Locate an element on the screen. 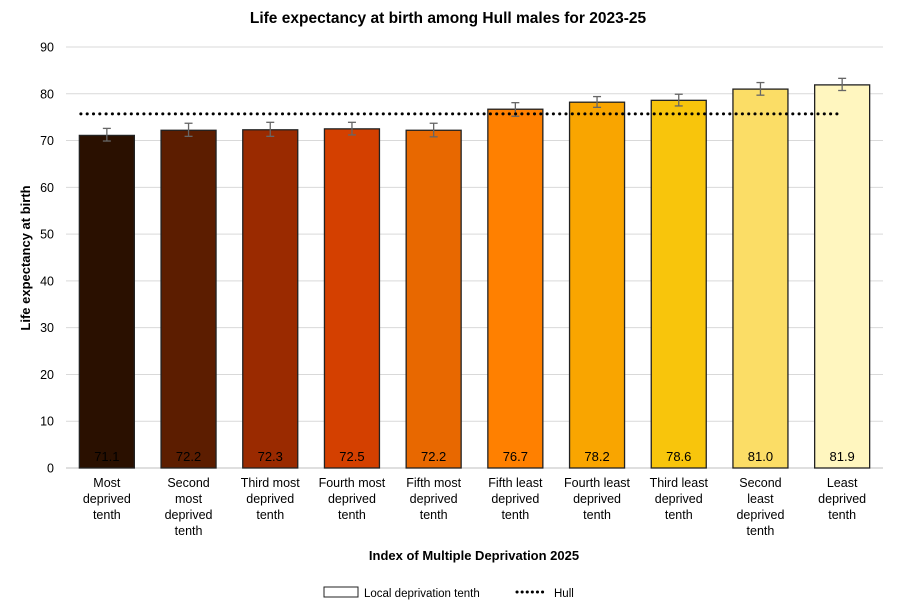 The width and height of the screenshot is (897, 613). x-tick-label: Fifth least is located at coordinates (515, 483).